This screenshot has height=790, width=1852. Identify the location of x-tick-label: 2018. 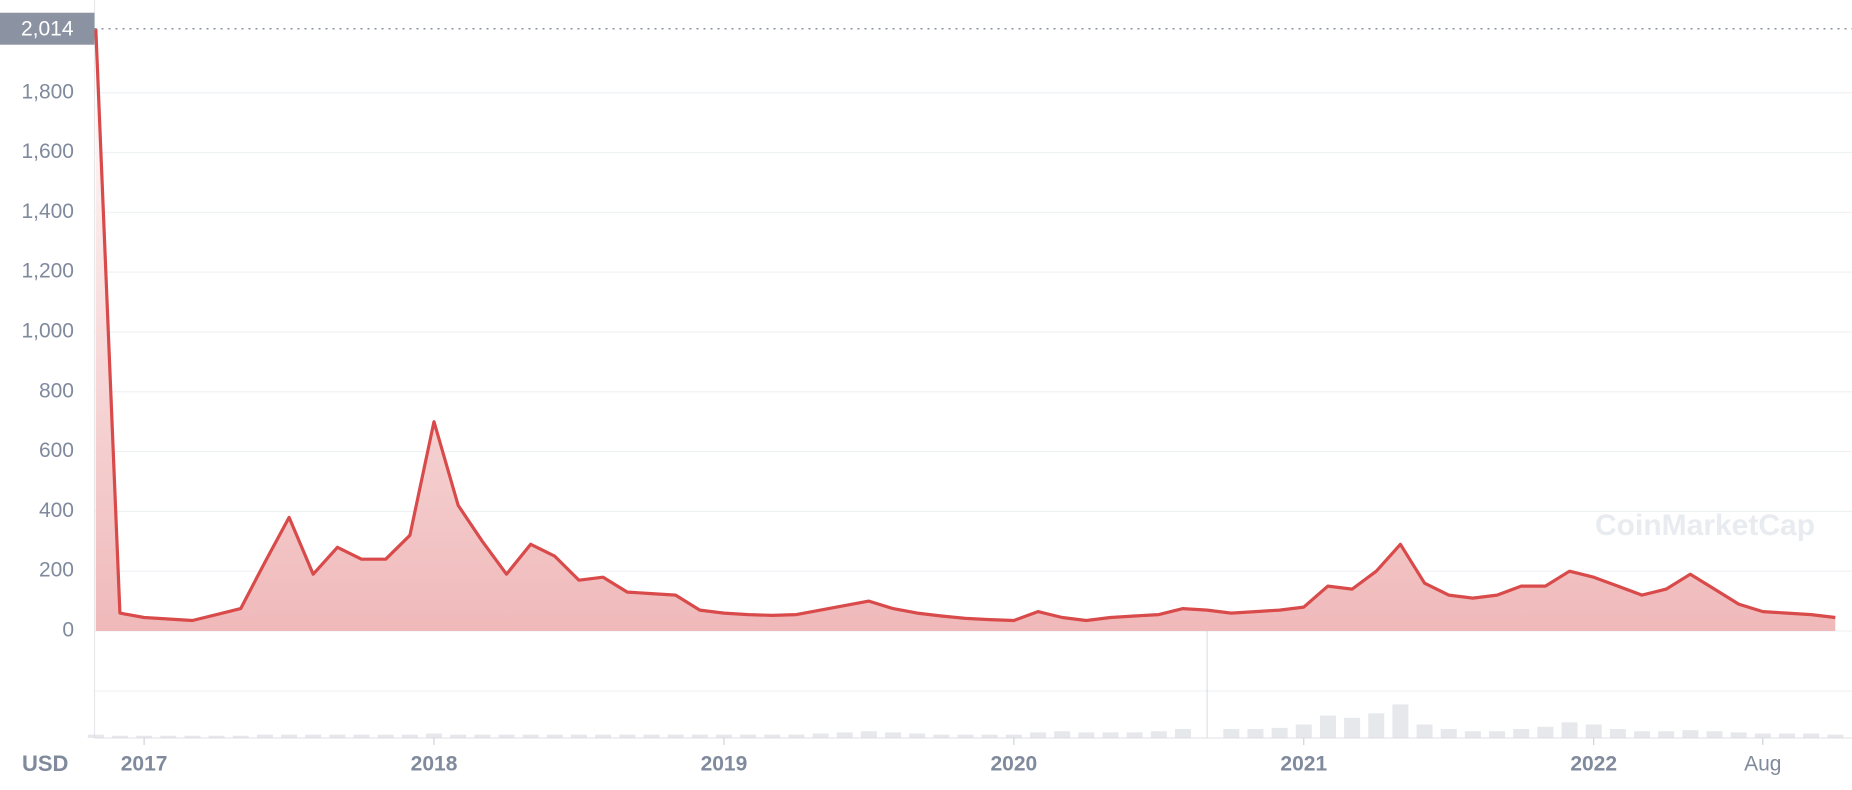
(434, 764).